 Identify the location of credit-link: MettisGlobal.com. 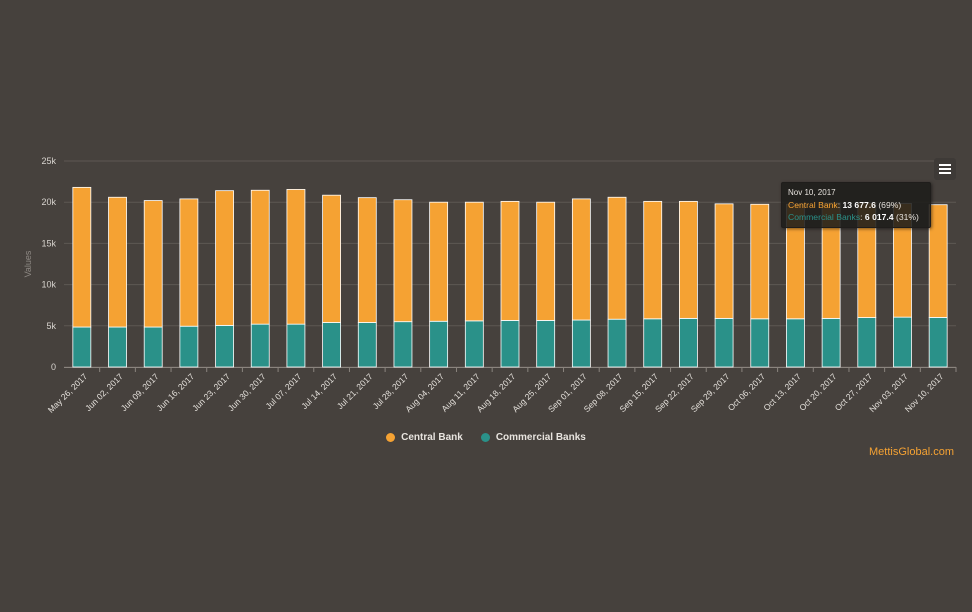
(911, 452).